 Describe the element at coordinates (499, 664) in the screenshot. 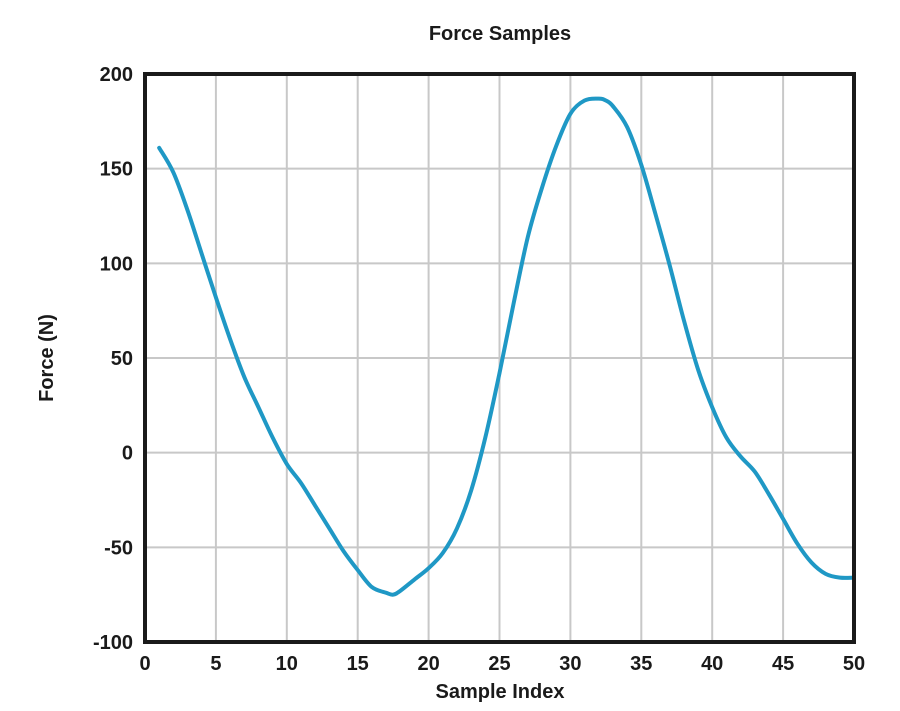

I see `x-tick-label: 25` at that location.